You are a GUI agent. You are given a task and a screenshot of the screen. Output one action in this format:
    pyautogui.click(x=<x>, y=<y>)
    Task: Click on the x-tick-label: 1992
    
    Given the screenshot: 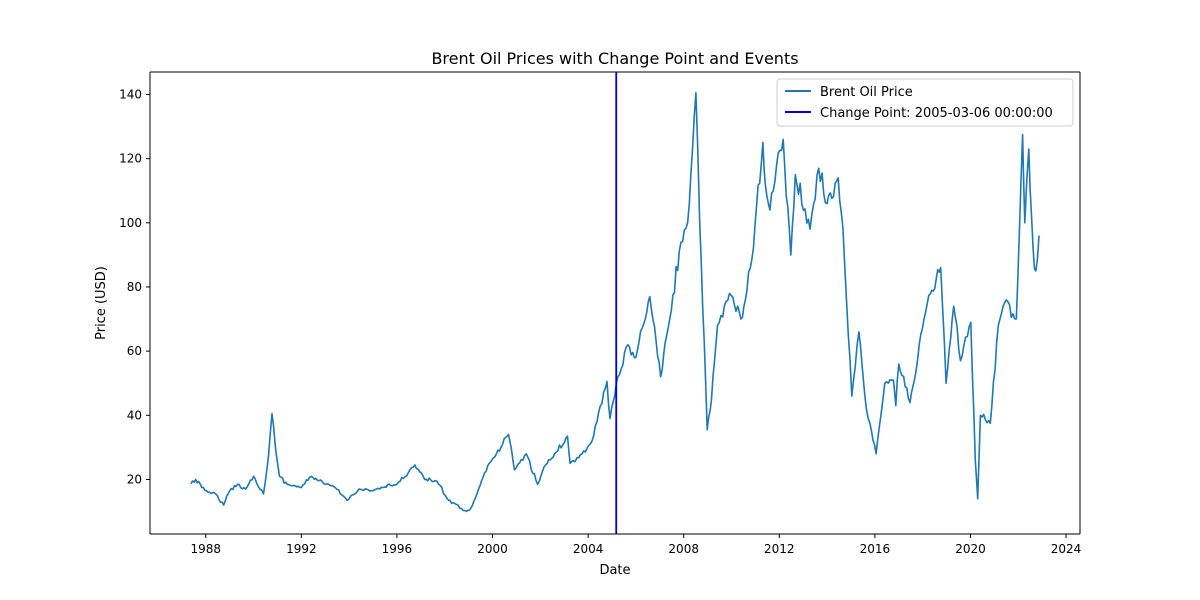 What is the action you would take?
    pyautogui.click(x=301, y=549)
    